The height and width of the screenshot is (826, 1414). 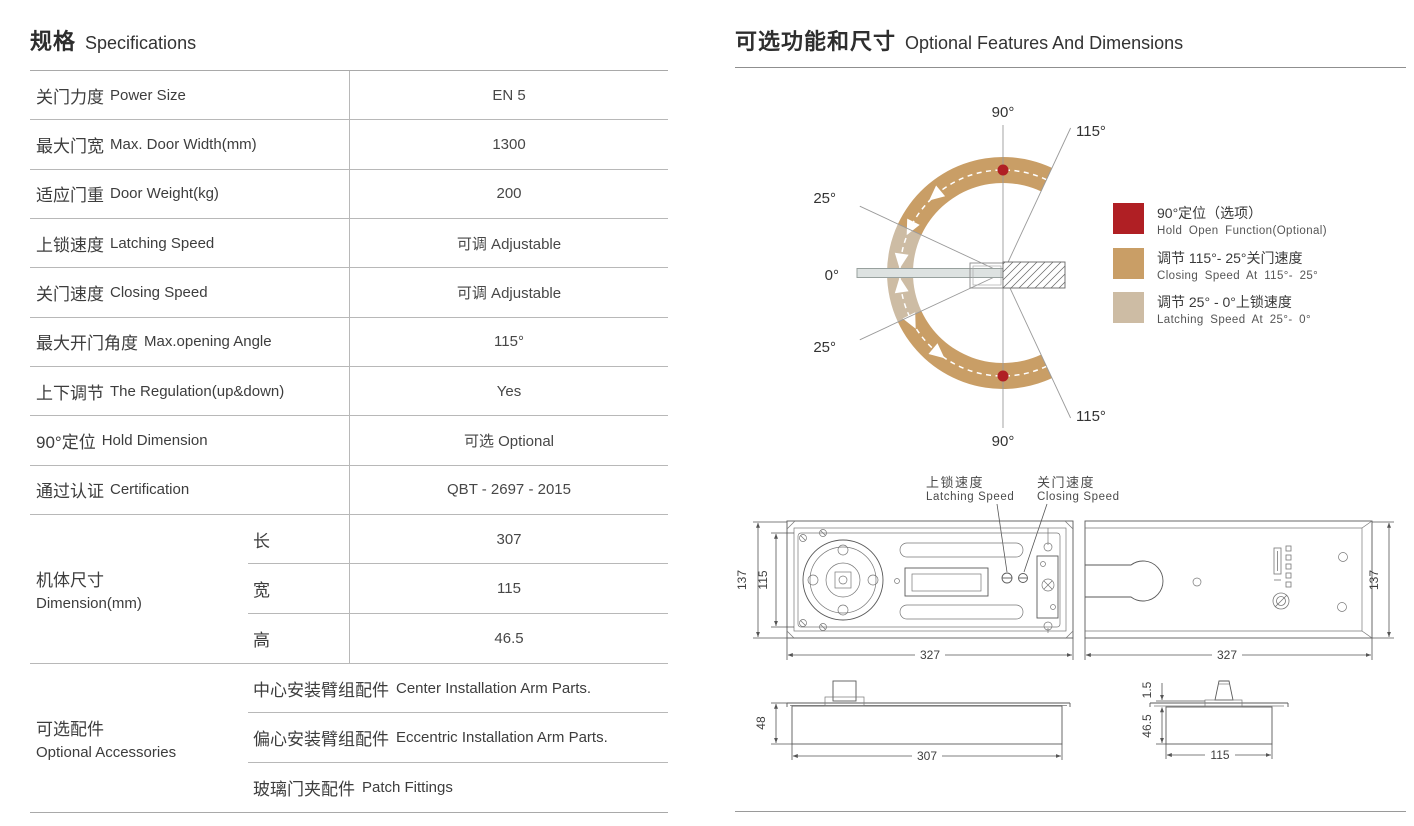 I want to click on body-end-view: 1.5 46.5 115, so click(x=1214, y=721).